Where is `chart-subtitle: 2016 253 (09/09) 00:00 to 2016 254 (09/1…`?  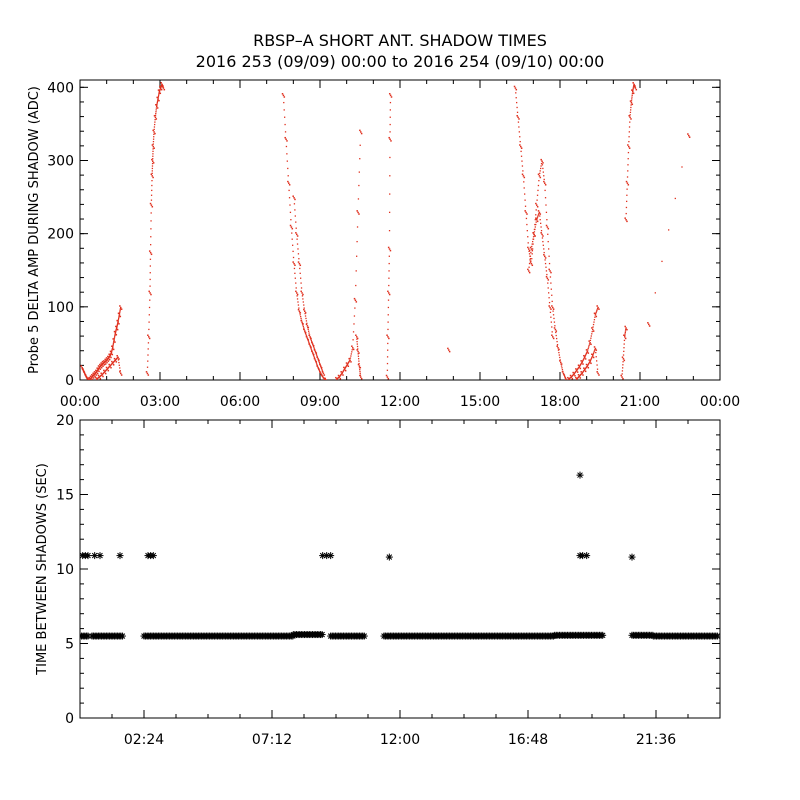
chart-subtitle: 2016 253 (09/09) 00:00 to 2016 254 (09/1… is located at coordinates (400, 61).